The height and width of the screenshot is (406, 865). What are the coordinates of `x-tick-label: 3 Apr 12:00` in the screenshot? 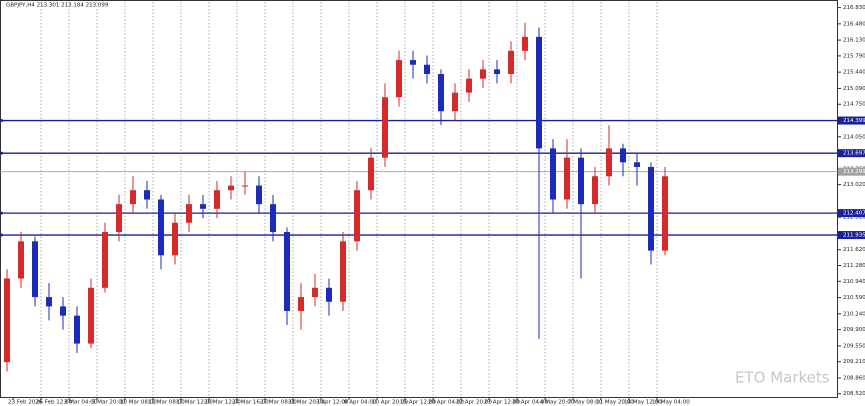 It's located at (332, 403).